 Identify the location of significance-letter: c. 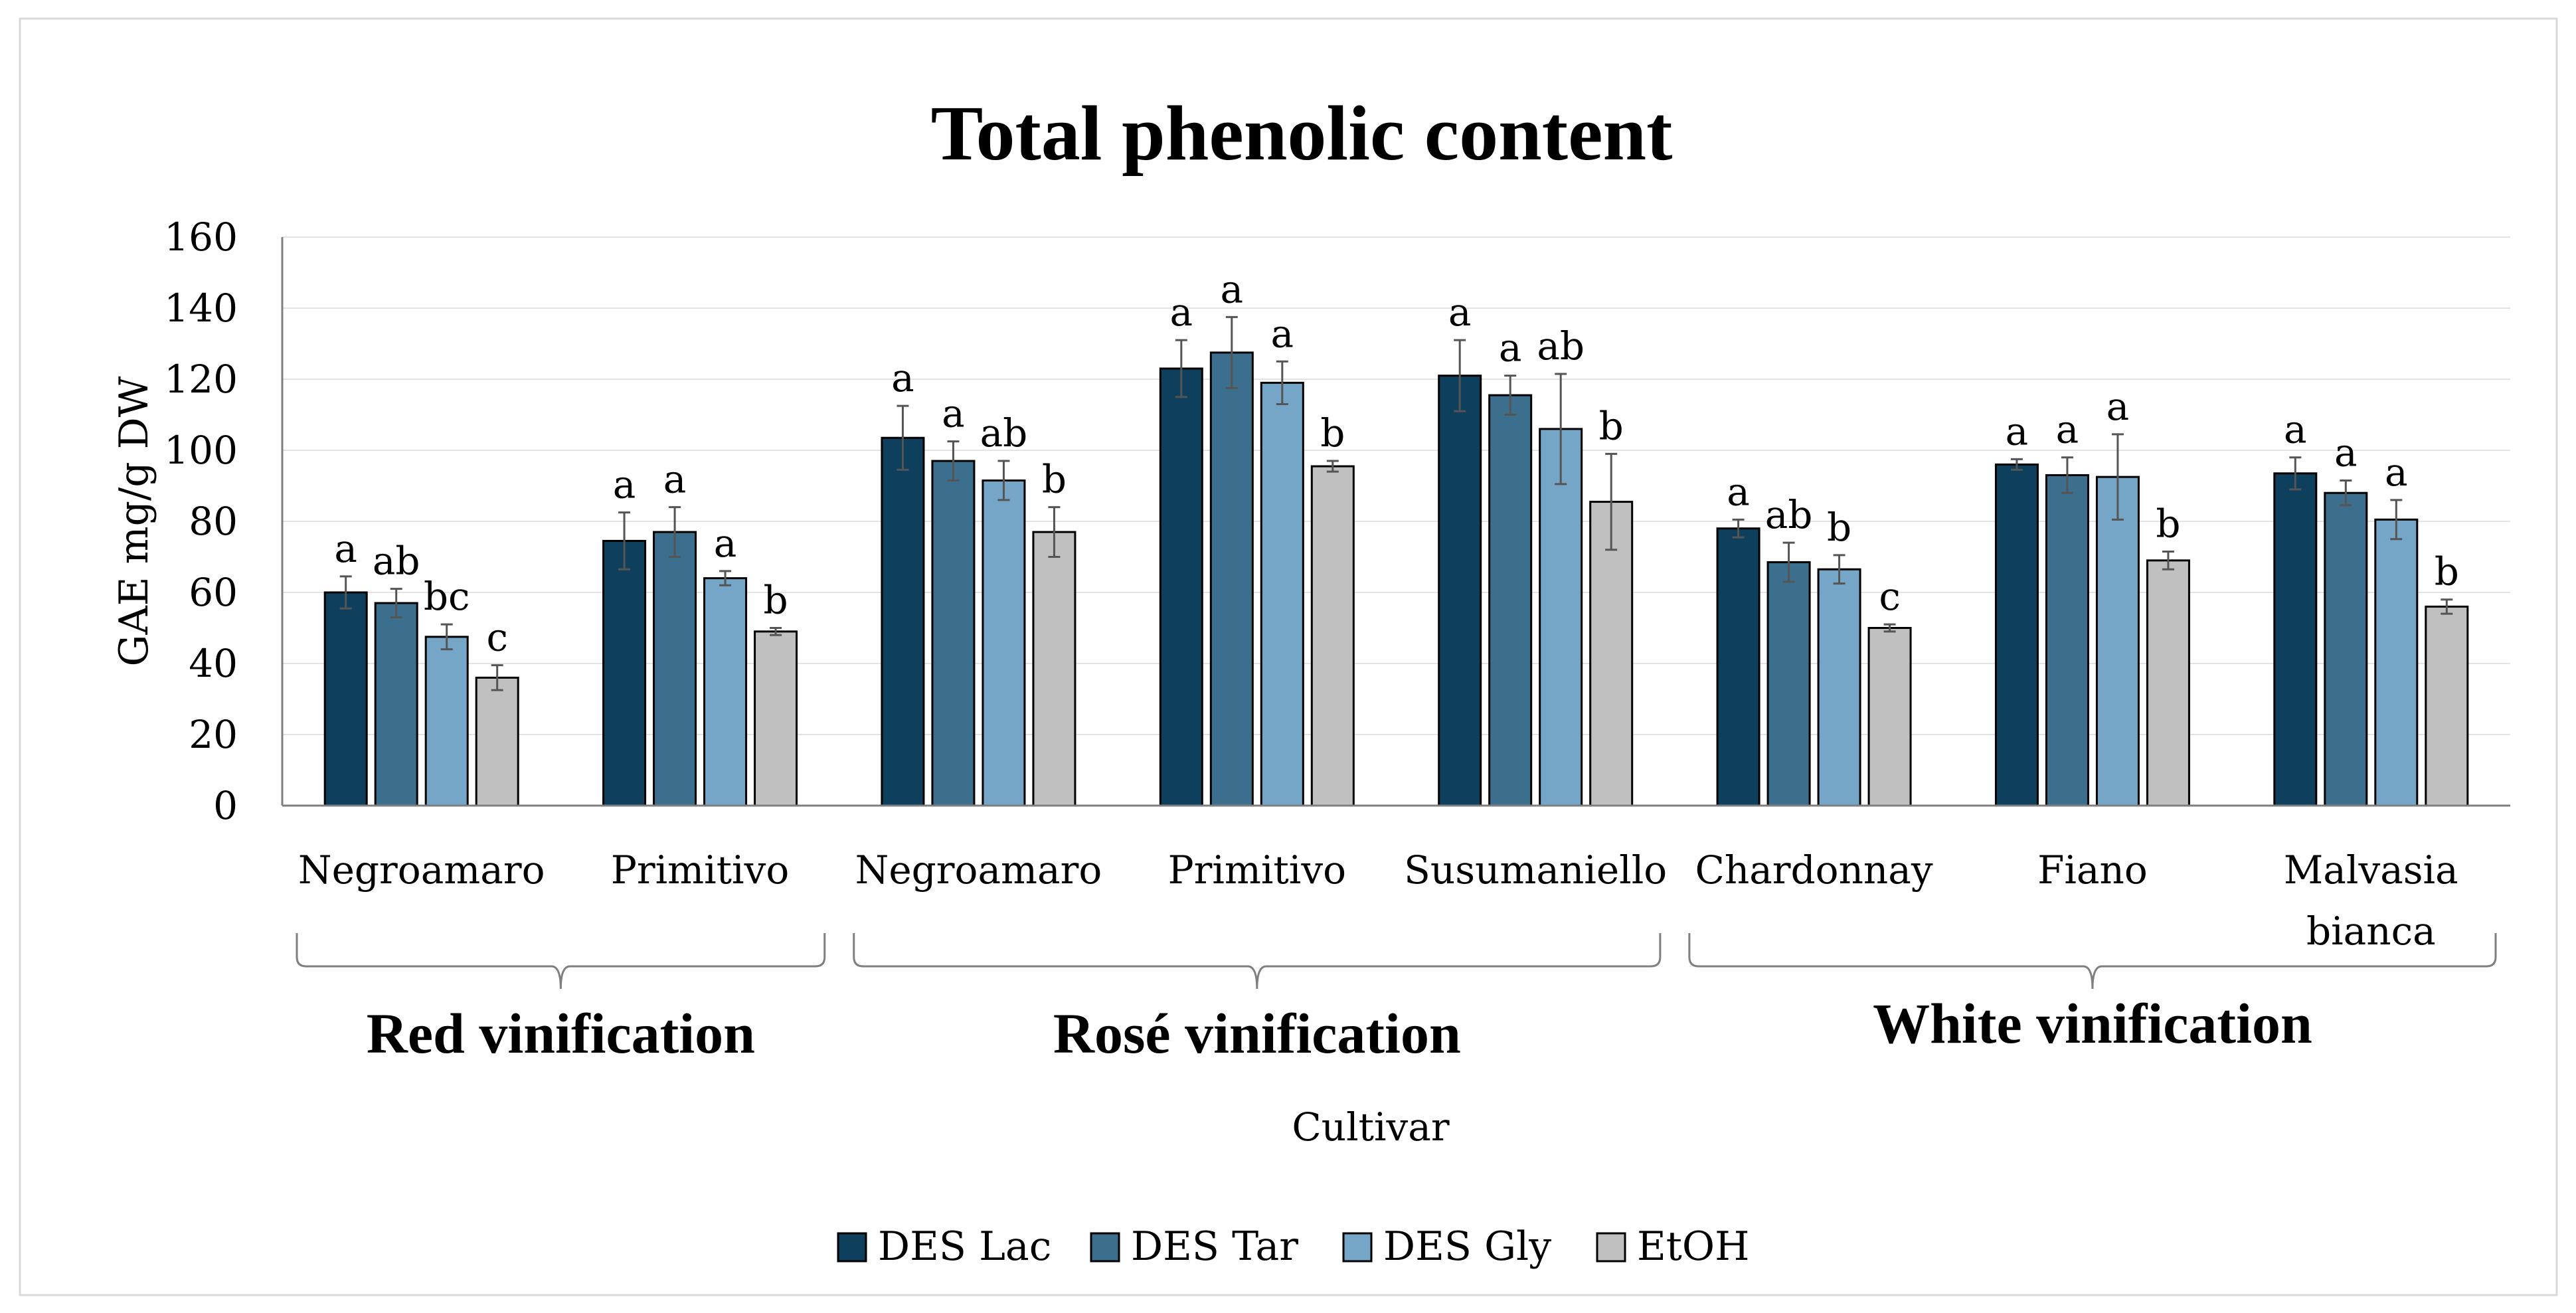
(496, 637).